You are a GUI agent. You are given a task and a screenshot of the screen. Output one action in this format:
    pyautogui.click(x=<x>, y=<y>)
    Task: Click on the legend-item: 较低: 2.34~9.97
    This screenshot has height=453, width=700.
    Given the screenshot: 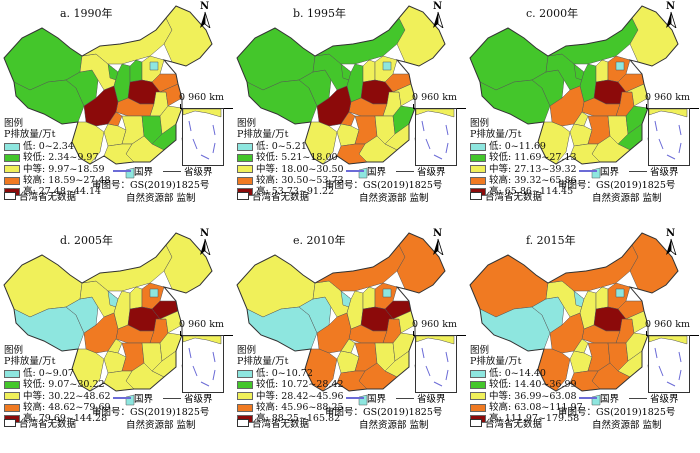 What is the action you would take?
    pyautogui.click(x=57, y=157)
    